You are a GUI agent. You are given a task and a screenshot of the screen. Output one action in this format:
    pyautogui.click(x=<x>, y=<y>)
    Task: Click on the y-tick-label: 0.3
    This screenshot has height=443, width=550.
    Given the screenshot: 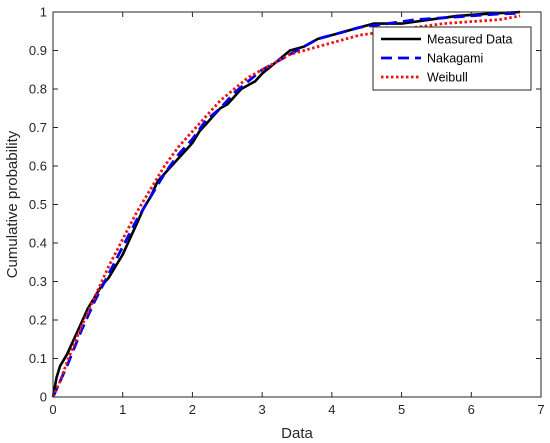 What is the action you would take?
    pyautogui.click(x=38, y=281)
    